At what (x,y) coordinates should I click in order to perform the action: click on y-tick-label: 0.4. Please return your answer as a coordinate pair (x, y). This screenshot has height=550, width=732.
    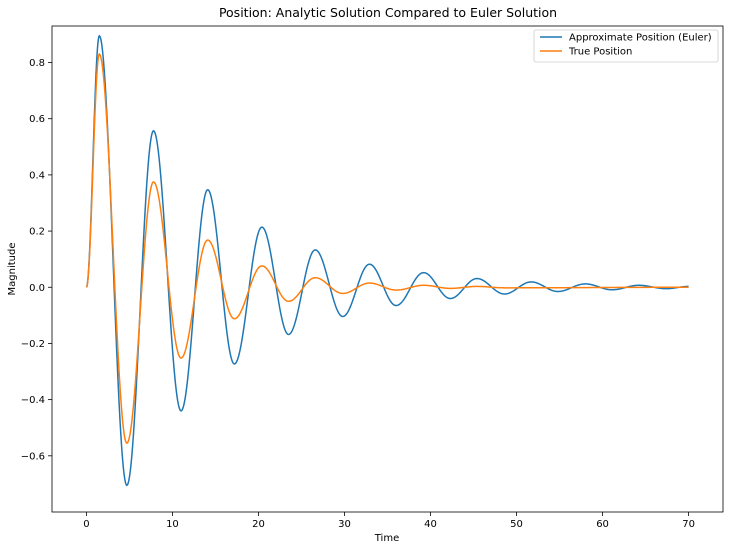
    Looking at the image, I should click on (37, 175).